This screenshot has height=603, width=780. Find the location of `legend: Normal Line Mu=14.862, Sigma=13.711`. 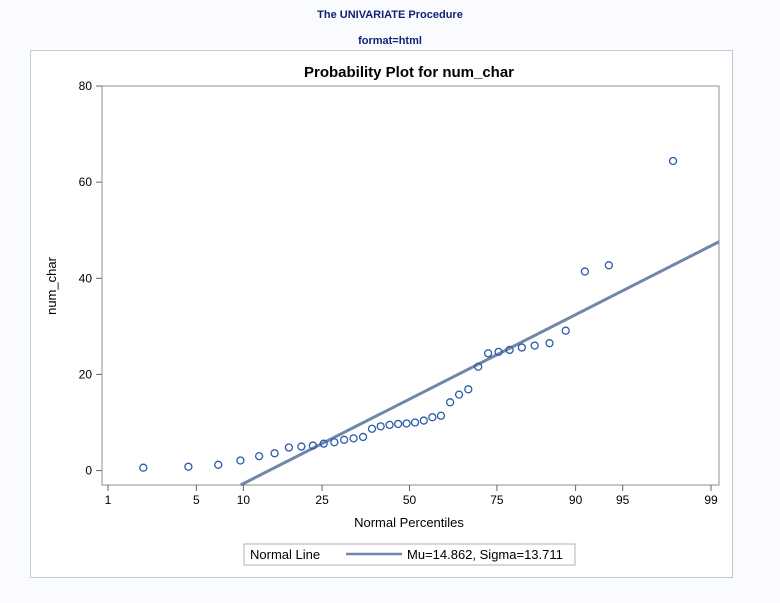

legend: Normal Line Mu=14.862, Sigma=13.711 is located at coordinates (409, 554).